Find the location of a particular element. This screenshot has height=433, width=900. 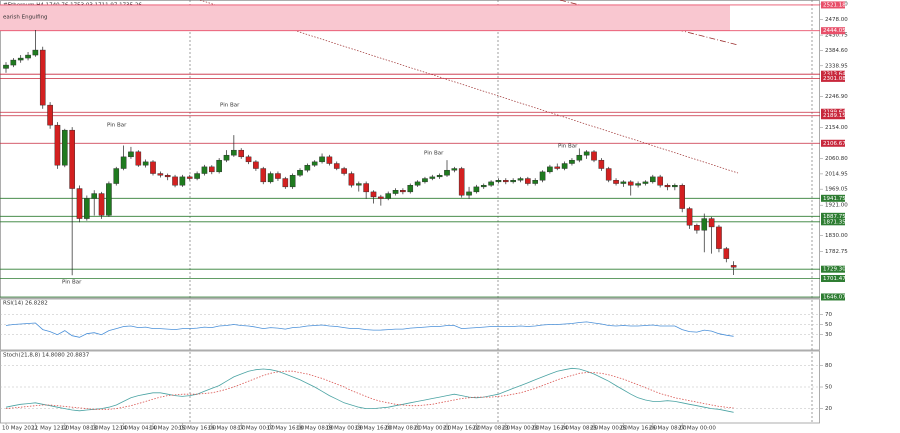

x-tick-label: 25 May 00:00 is located at coordinates (609, 429).